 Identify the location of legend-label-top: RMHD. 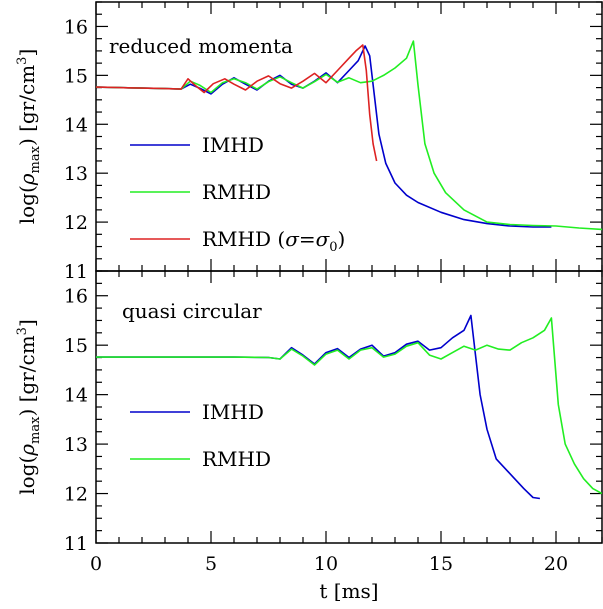
(236, 192).